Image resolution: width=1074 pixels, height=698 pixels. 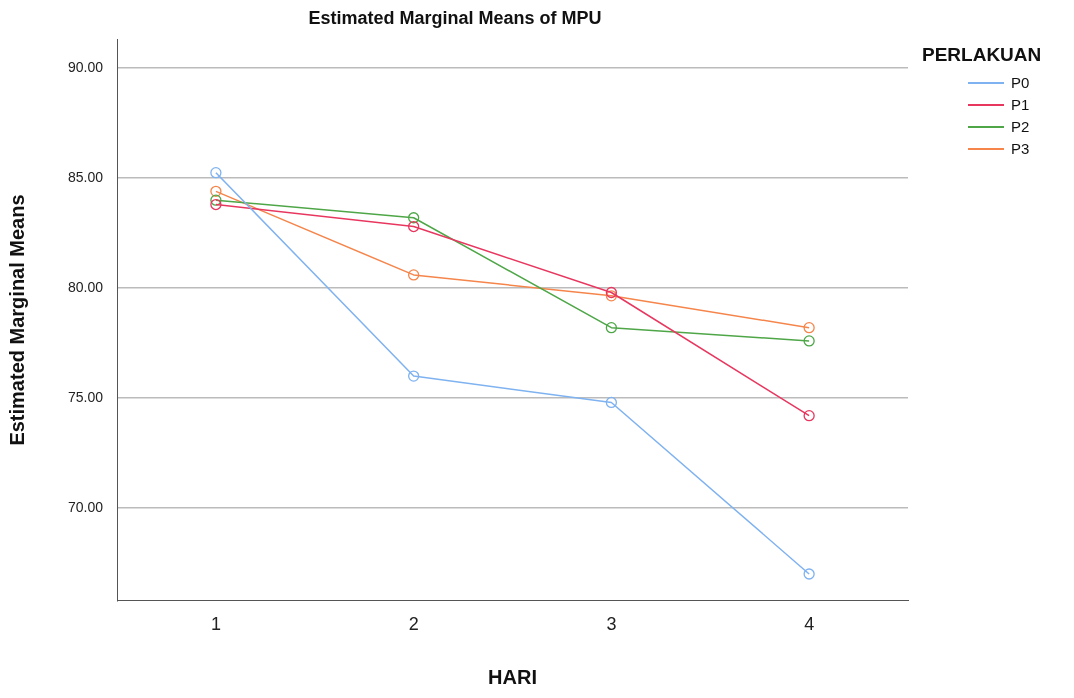 What do you see at coordinates (413, 624) in the screenshot?
I see `x-tick-label: 2` at bounding box center [413, 624].